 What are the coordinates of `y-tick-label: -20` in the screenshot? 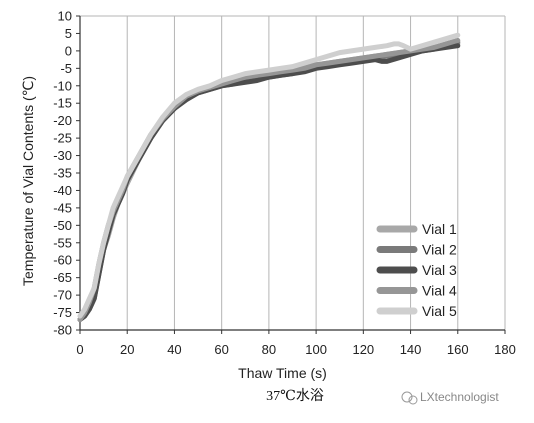 It's located at (62, 120).